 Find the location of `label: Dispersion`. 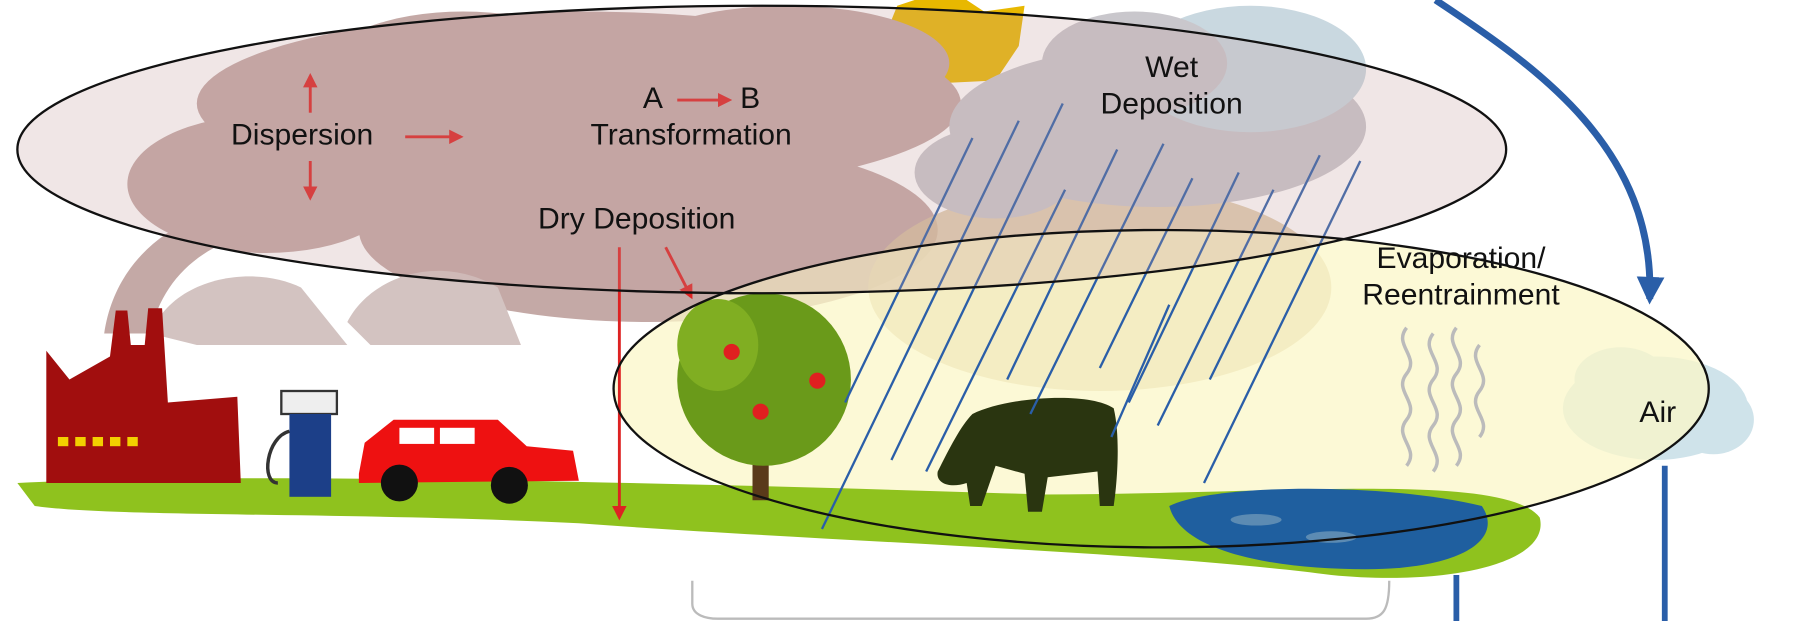

label: Dispersion is located at coordinates (302, 135).